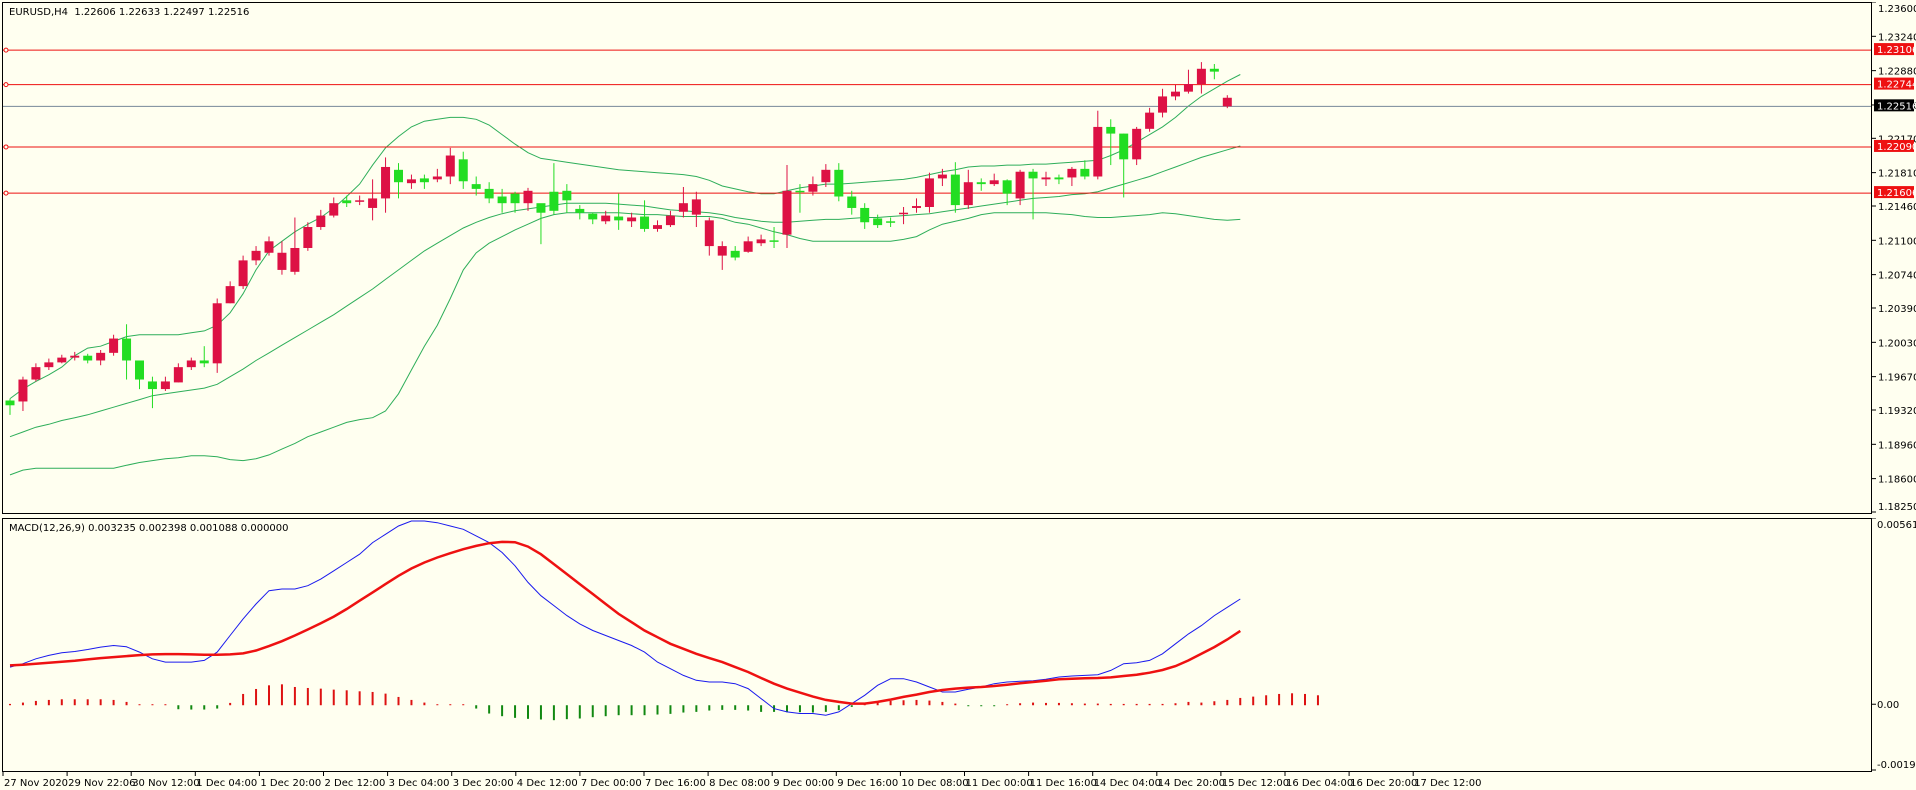  I want to click on price-tick-label: 1.18960, so click(1897, 445).